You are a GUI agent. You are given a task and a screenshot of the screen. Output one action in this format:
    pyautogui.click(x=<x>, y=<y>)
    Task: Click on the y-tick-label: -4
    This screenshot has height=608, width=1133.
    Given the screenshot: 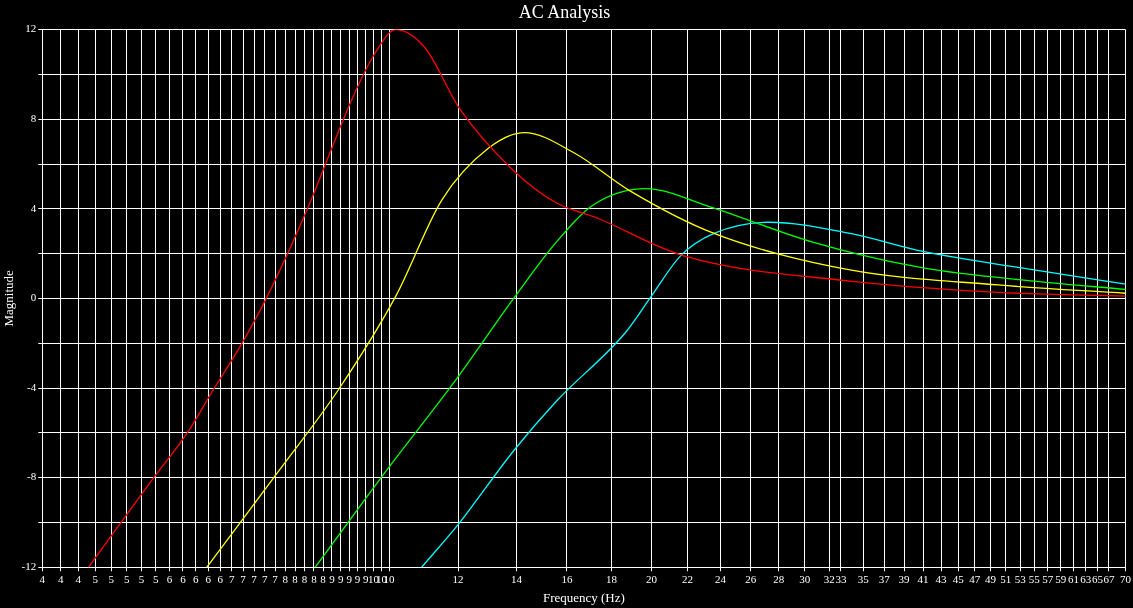 What is the action you would take?
    pyautogui.click(x=32, y=386)
    